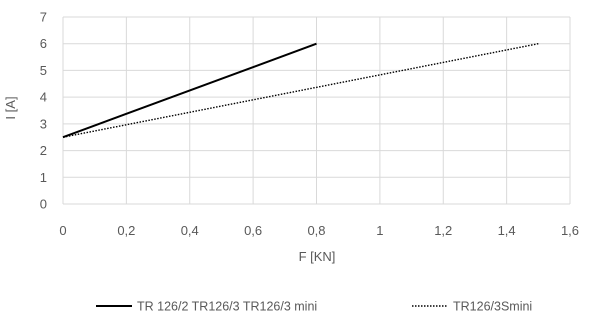 The image size is (593, 323). I want to click on y-axis-label: I [A], so click(10, 107).